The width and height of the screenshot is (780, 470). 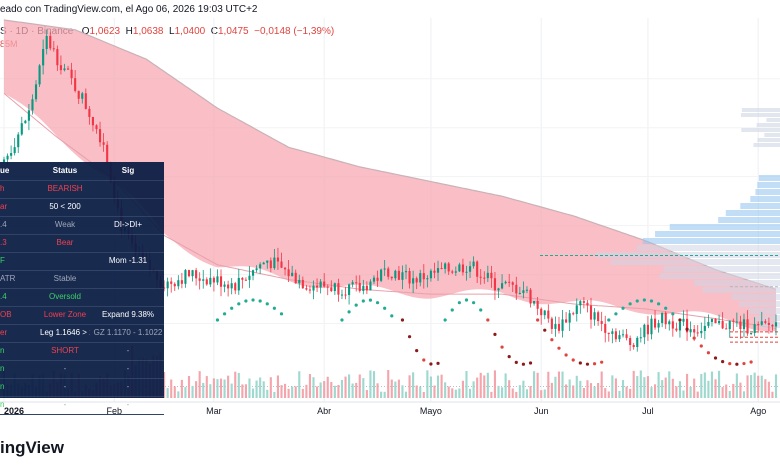 What do you see at coordinates (82, 369) in the screenshot?
I see `table-row: n--` at bounding box center [82, 369].